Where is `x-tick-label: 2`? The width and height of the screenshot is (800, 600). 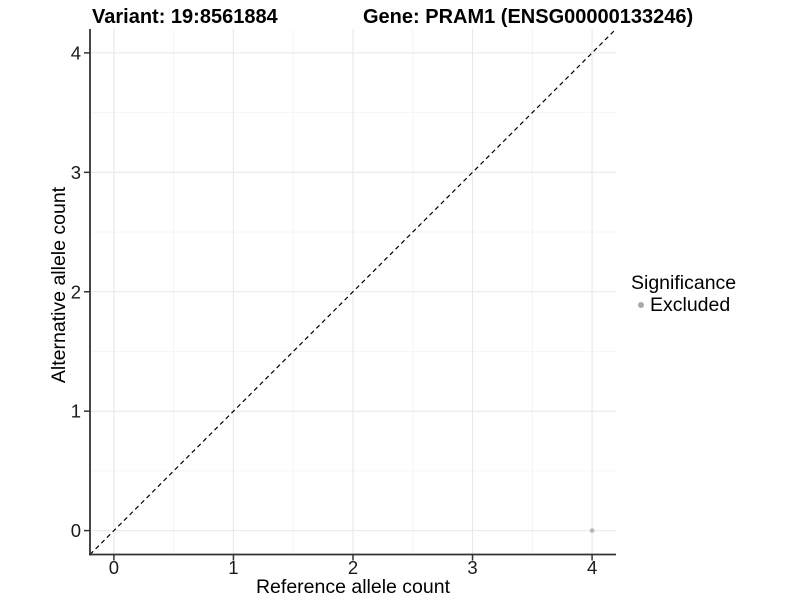
x-tick-label: 2 is located at coordinates (353, 567).